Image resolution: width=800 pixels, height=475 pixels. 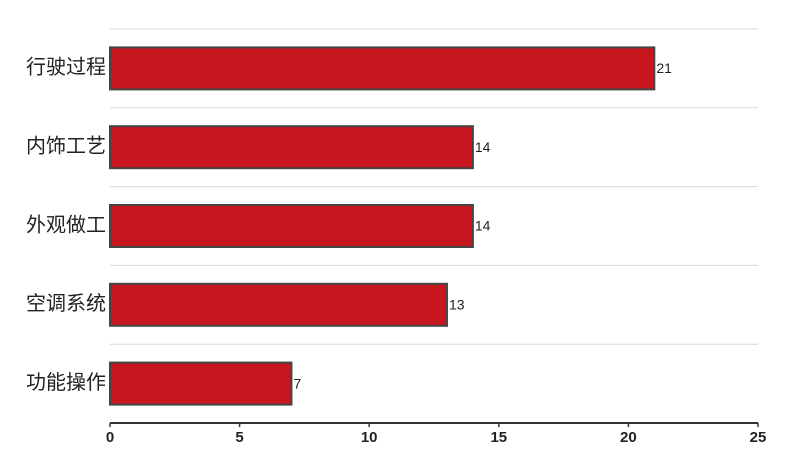 What do you see at coordinates (457, 305) in the screenshot?
I see `value-label: 13` at bounding box center [457, 305].